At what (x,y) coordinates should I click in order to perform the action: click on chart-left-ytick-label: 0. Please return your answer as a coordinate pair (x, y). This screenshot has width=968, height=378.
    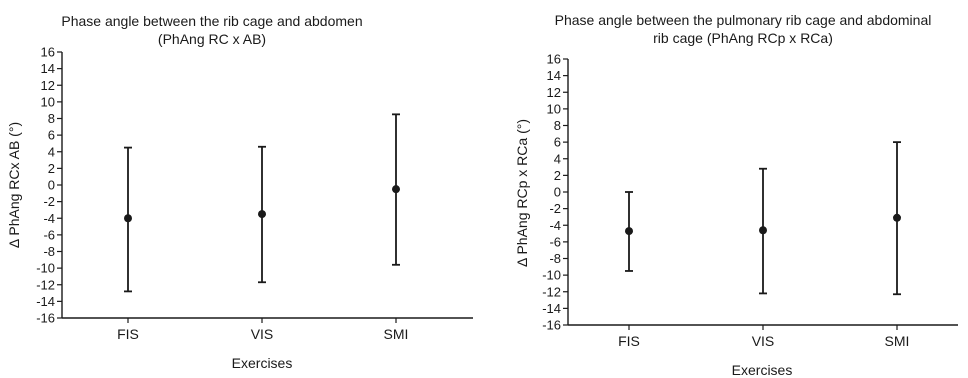
    Looking at the image, I should click on (51, 185).